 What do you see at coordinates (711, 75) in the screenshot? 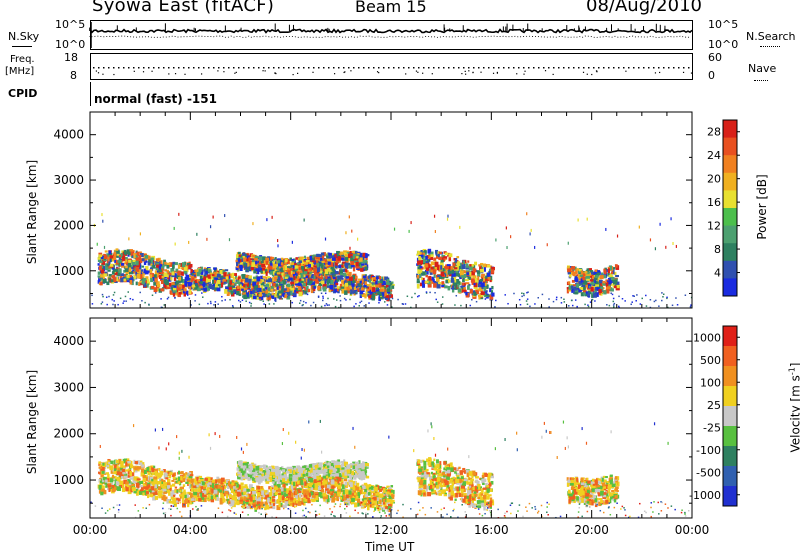
I see `nave-tick-bottom: 0` at bounding box center [711, 75].